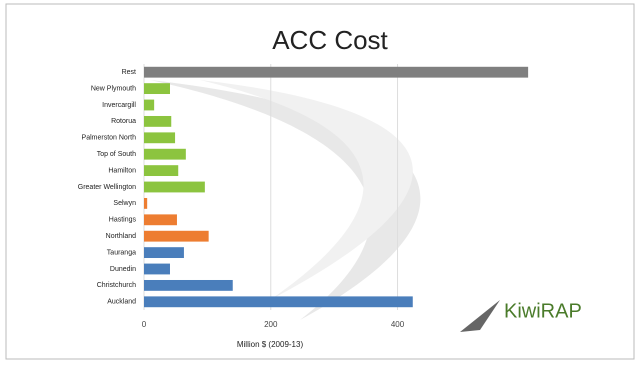 This screenshot has width=640, height=368. Describe the element at coordinates (116, 285) in the screenshot. I see `y-tick-label: Christchurch` at that location.